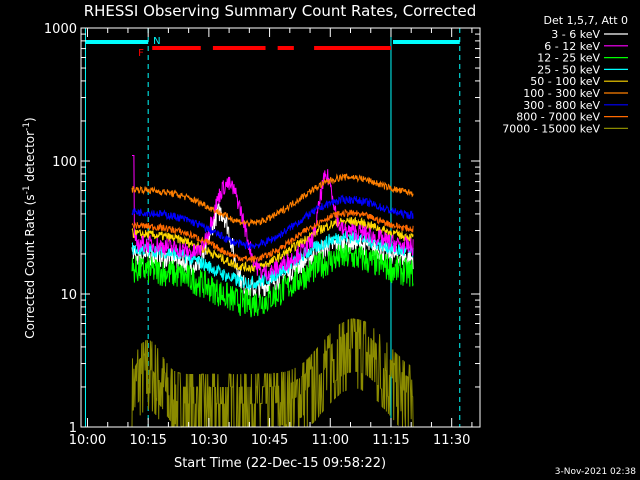 This screenshot has width=640, height=480. What do you see at coordinates (156, 41) in the screenshot?
I see `night-marker: N` at bounding box center [156, 41].